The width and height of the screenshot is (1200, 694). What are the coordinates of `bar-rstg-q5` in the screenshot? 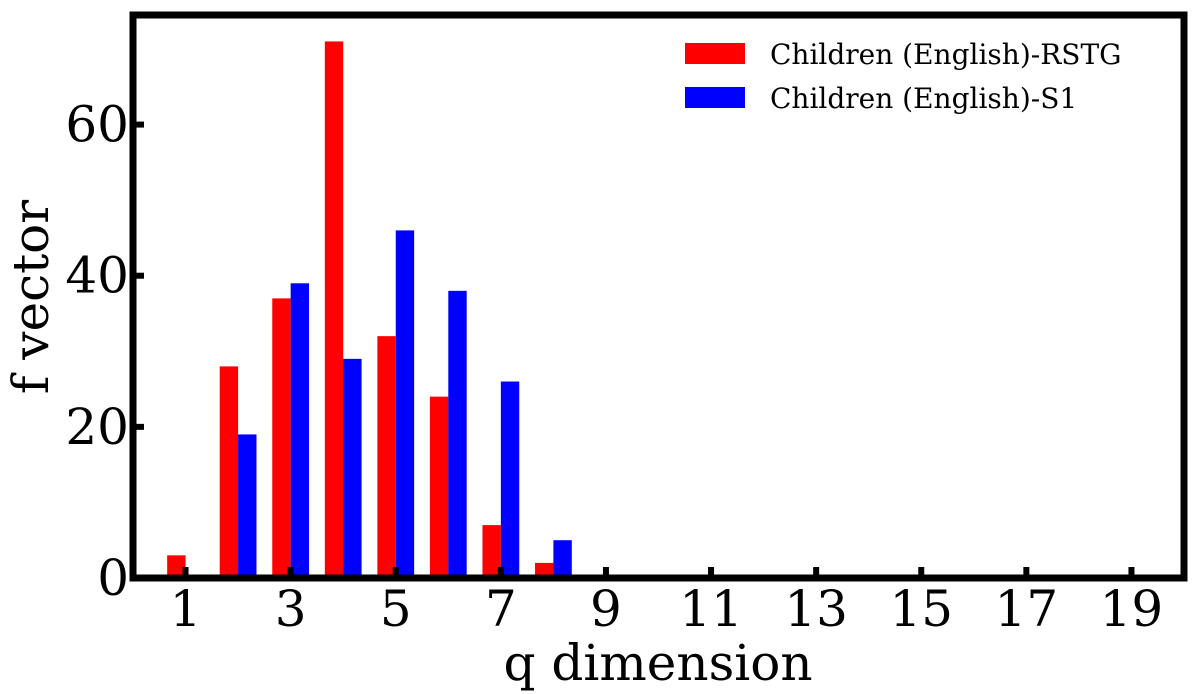 It's located at (386, 457).